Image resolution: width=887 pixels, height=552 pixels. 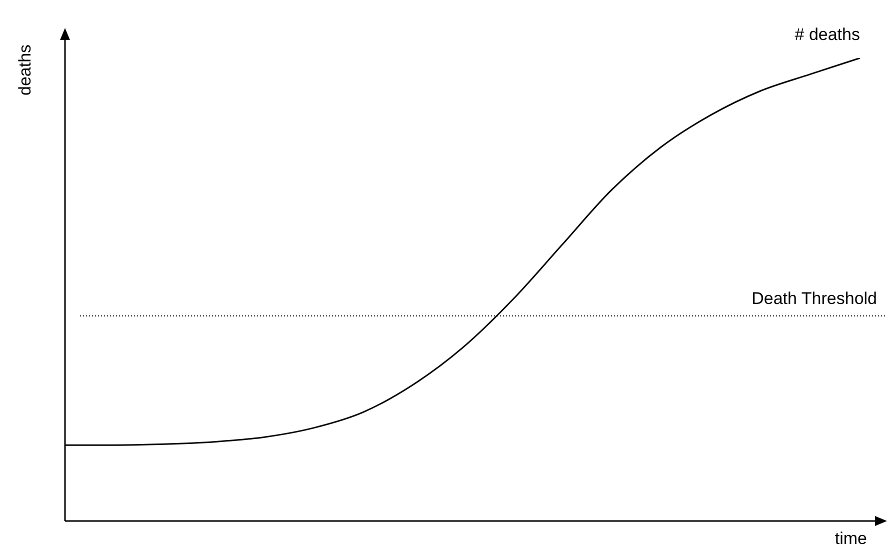 What do you see at coordinates (850, 538) in the screenshot?
I see `x-axis-title: time` at bounding box center [850, 538].